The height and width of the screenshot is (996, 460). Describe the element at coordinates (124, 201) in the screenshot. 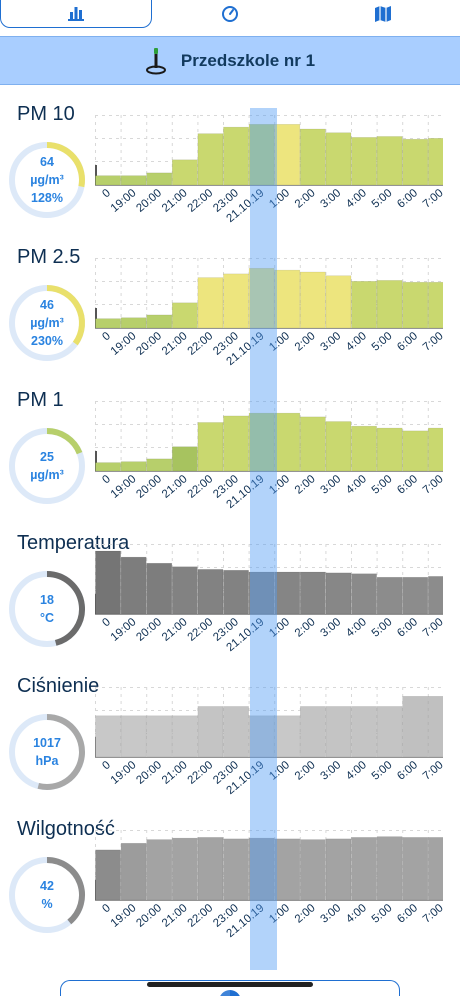

I see `x-tick-label: 19:00` at that location.